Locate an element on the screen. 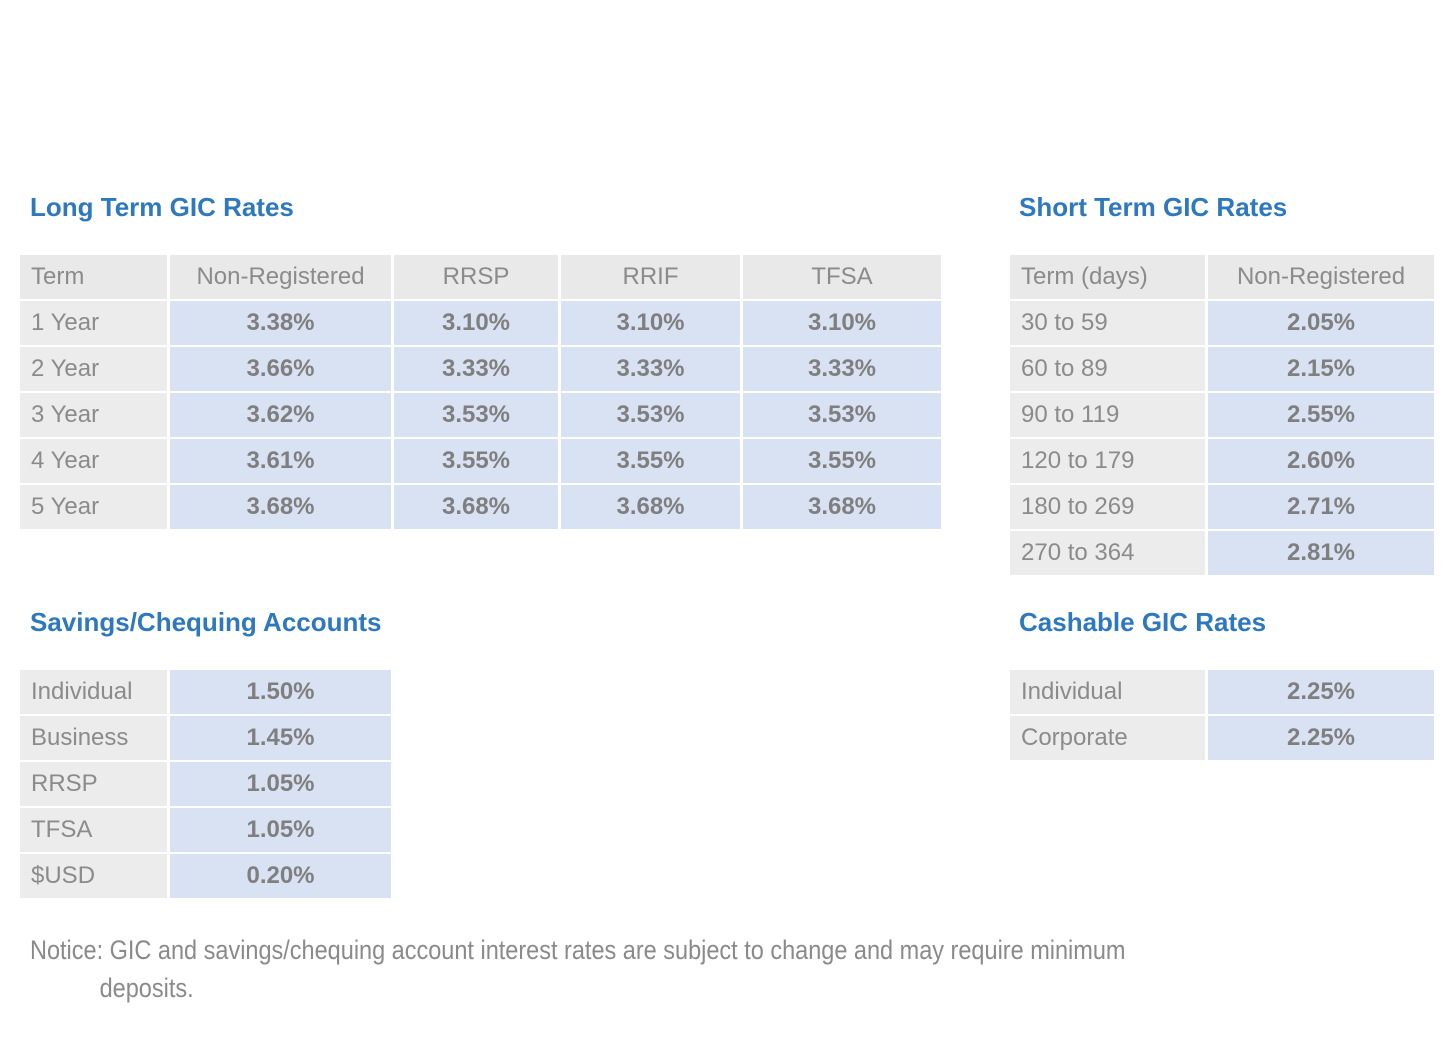 The height and width of the screenshot is (1040, 1454). row-label: 4 Year is located at coordinates (93, 461).